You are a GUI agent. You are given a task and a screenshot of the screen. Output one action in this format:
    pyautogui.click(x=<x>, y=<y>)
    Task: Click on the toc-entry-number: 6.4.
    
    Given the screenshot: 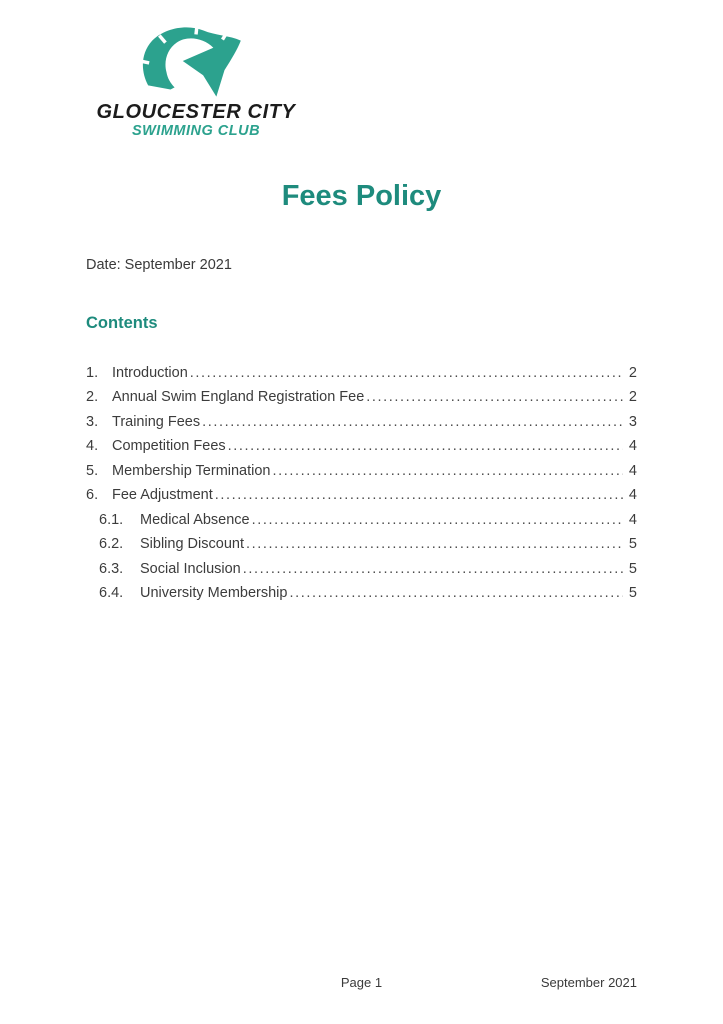 What is the action you would take?
    pyautogui.click(x=111, y=592)
    